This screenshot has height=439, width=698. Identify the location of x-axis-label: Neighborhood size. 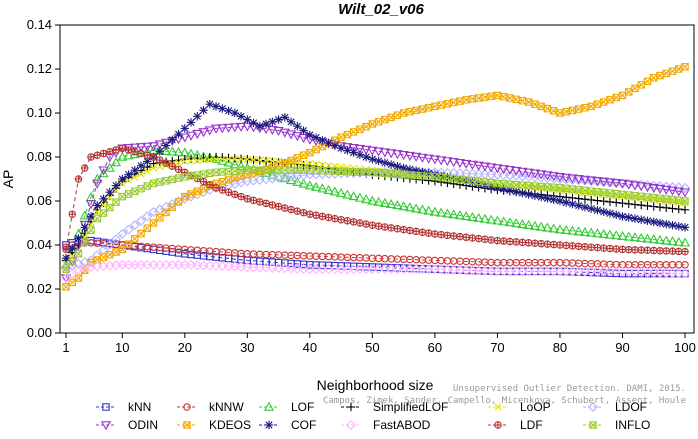
(375, 385).